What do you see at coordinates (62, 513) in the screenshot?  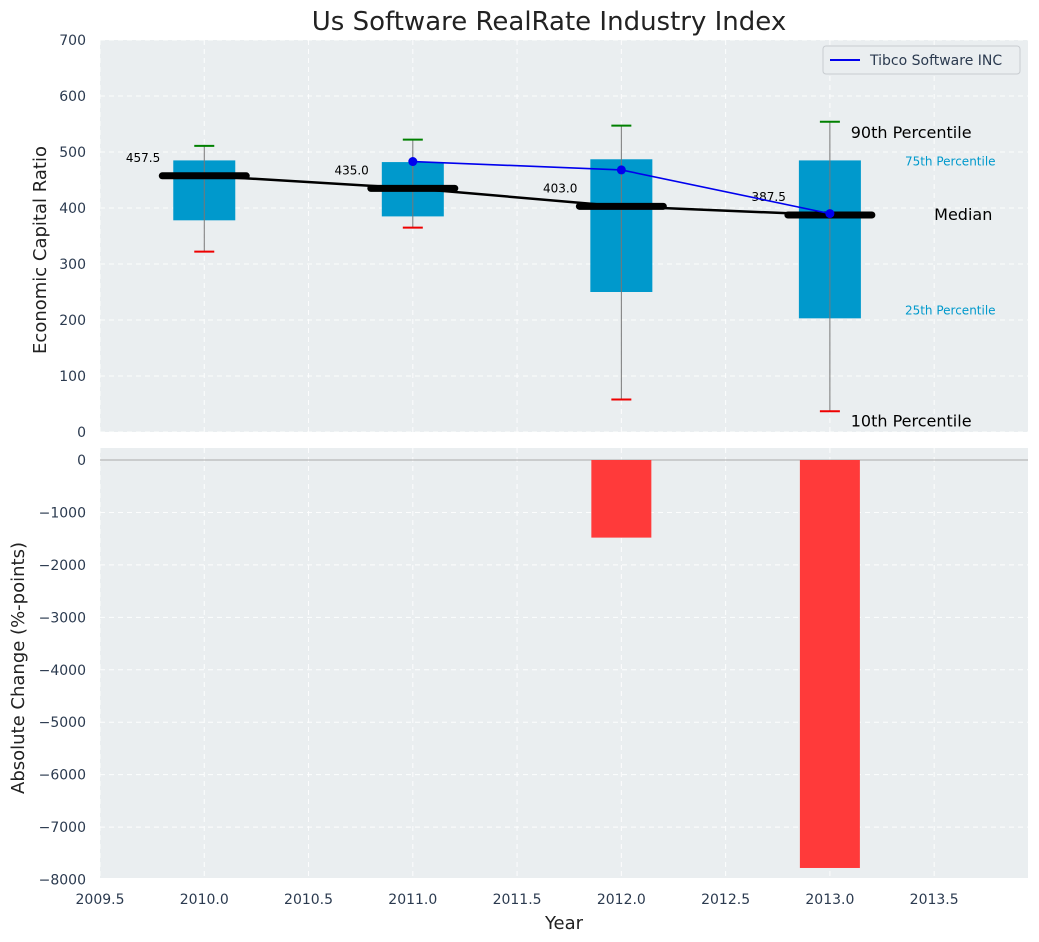 I see `bottom-y-tick-label: −1000` at bounding box center [62, 513].